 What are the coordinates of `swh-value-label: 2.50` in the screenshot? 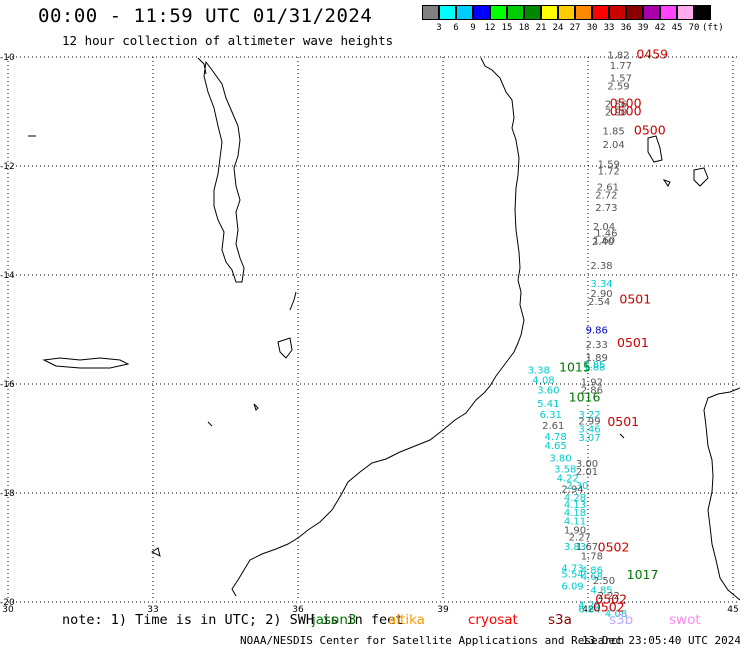 It's located at (604, 581).